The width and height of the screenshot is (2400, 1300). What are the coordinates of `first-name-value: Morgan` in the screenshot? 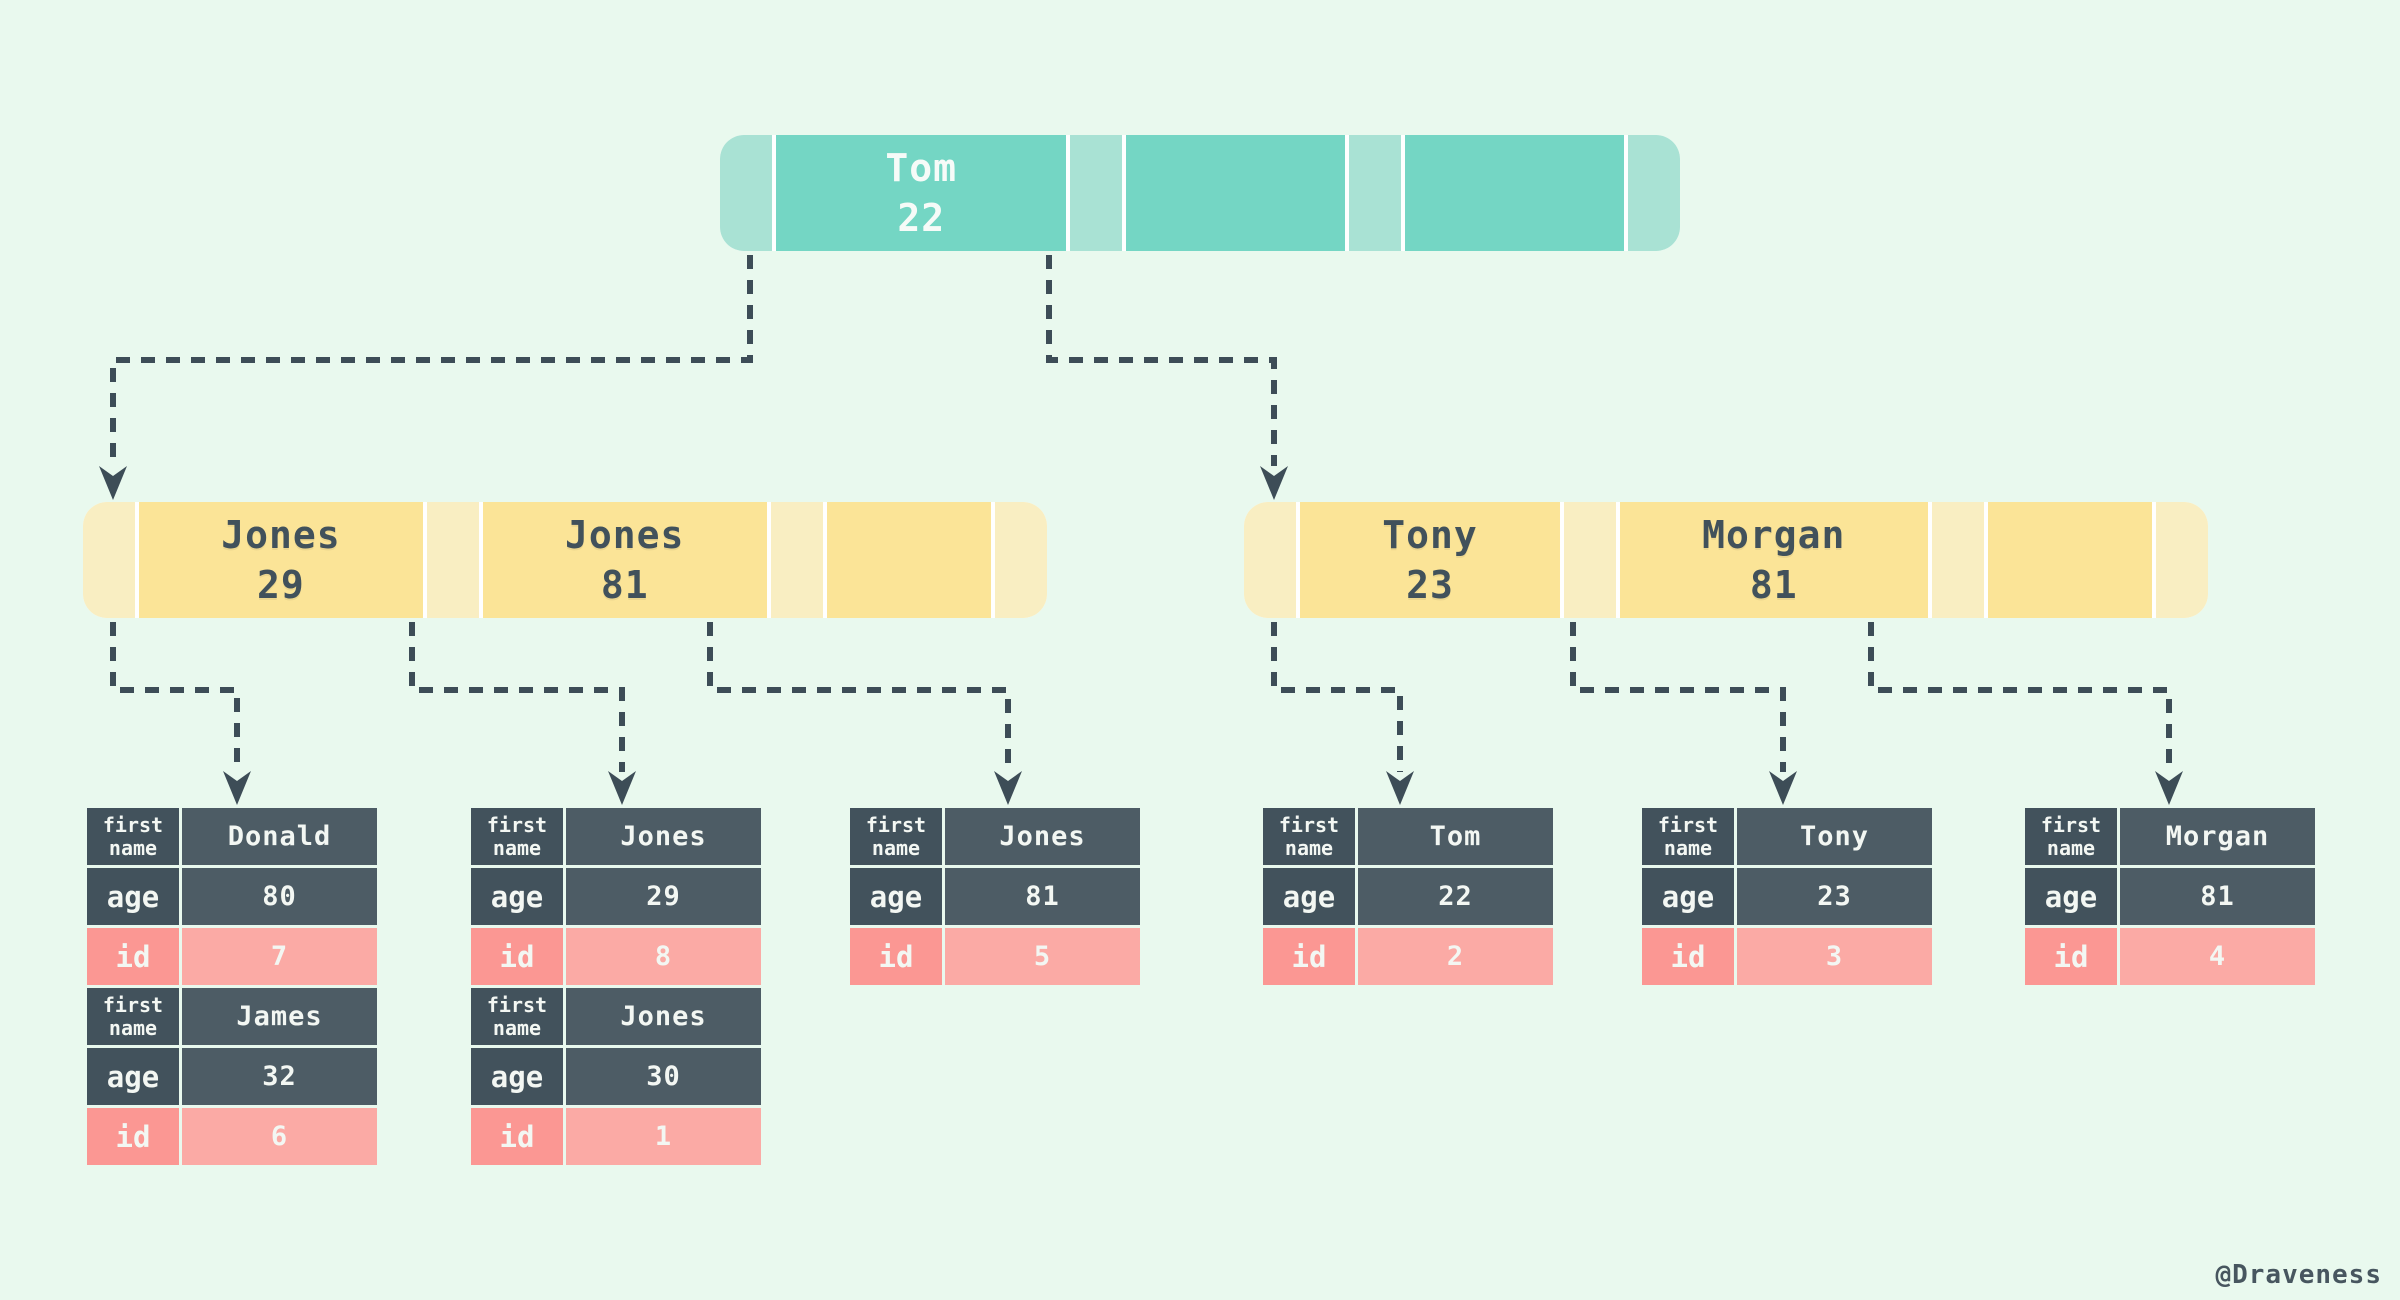 It's located at (2217, 836).